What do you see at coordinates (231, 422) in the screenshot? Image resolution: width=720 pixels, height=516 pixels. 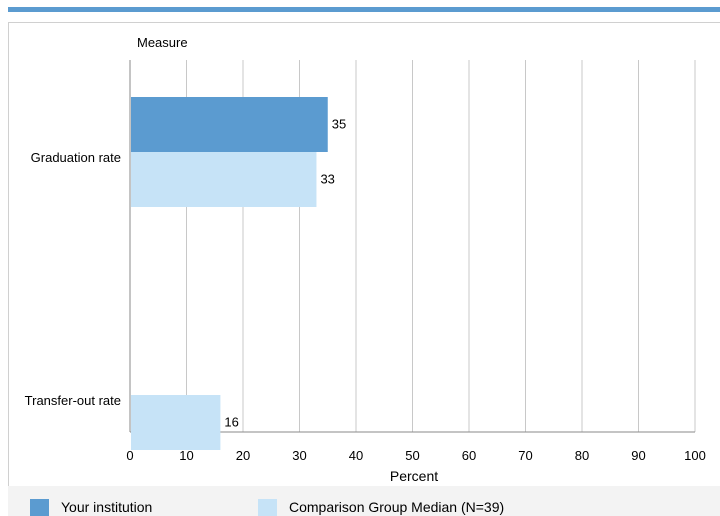 I see `data-label: 16` at bounding box center [231, 422].